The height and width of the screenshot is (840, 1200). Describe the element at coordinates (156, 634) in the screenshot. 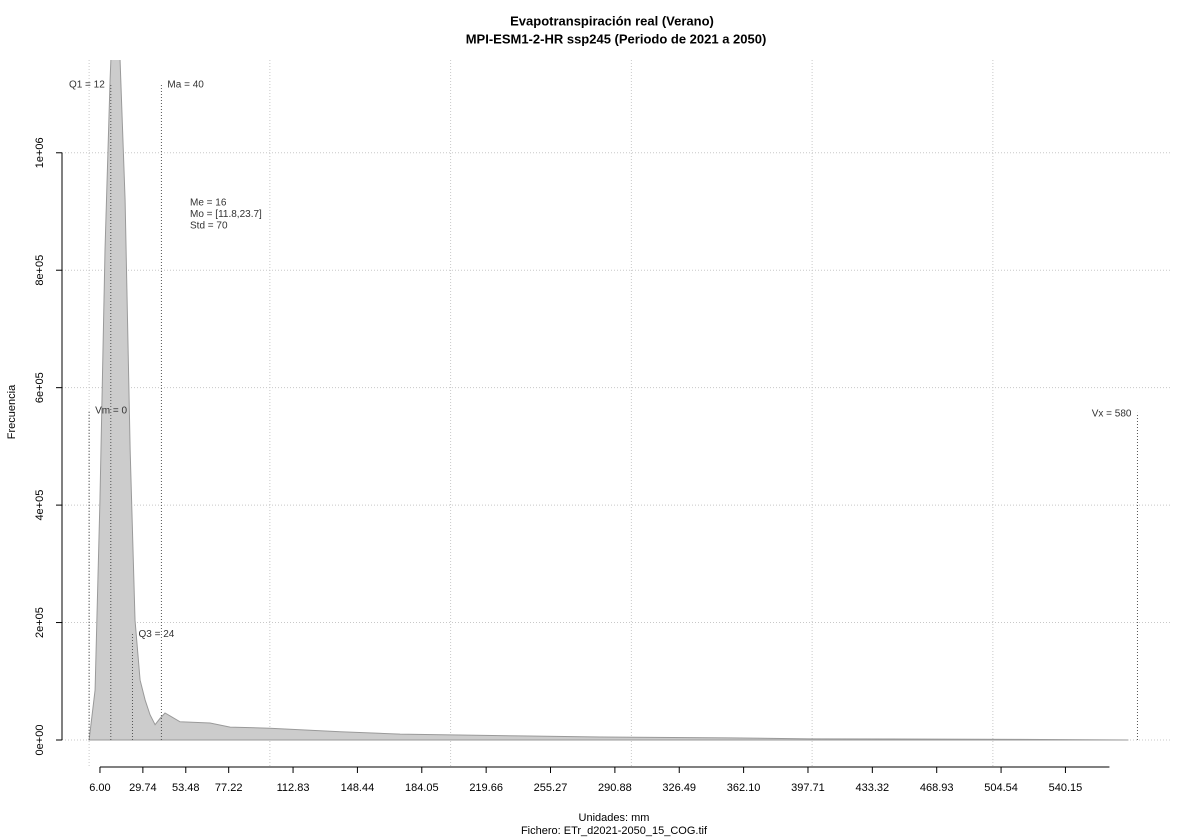

I see `marker-label: Q3 = 24` at that location.